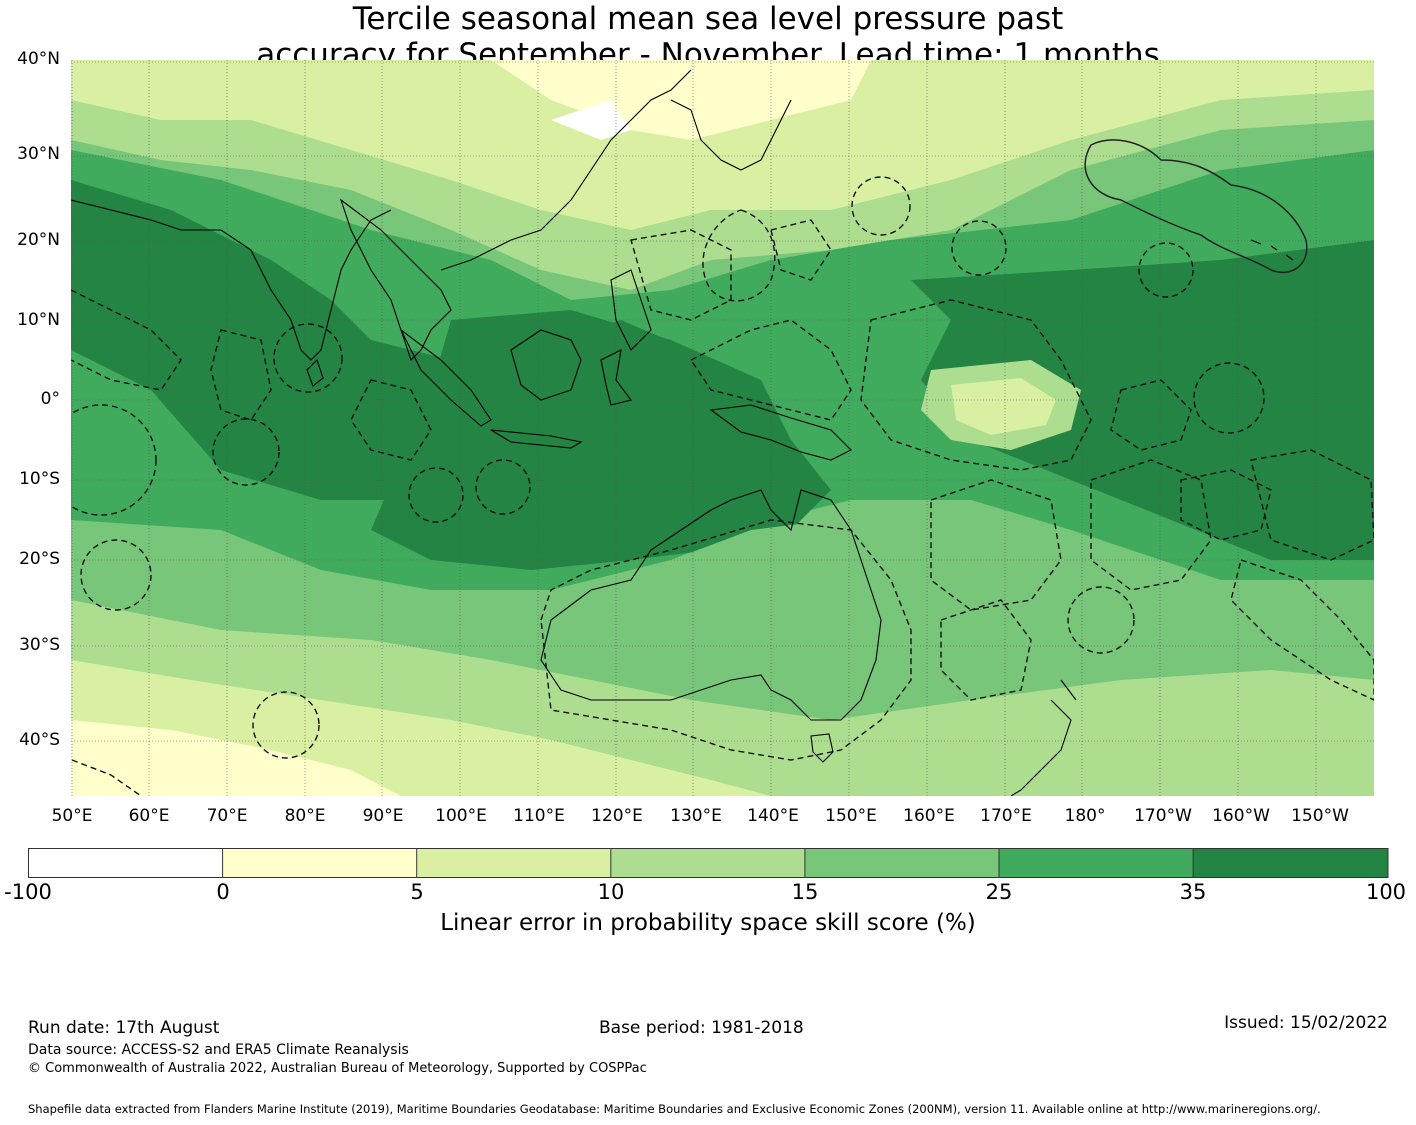 This screenshot has width=1416, height=1125. I want to click on colorbar-tick-10: 10, so click(611, 892).